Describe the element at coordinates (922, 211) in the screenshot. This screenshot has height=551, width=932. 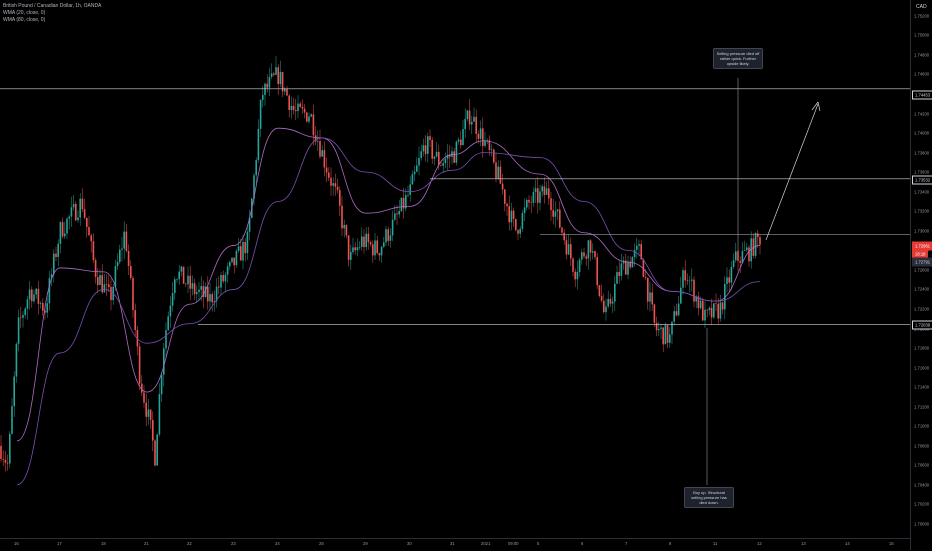
I see `price-tick: 1.73200` at that location.